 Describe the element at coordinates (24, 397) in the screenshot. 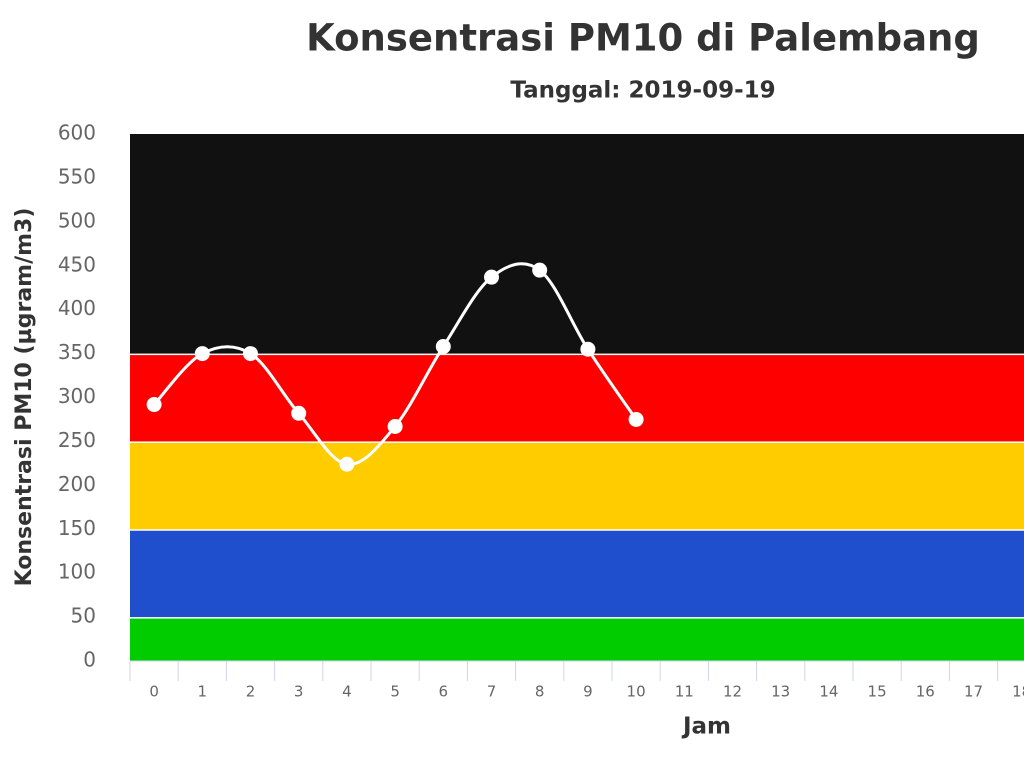

I see `y-axis-title: Konsentrasi PM10 (µgram/m3)` at that location.